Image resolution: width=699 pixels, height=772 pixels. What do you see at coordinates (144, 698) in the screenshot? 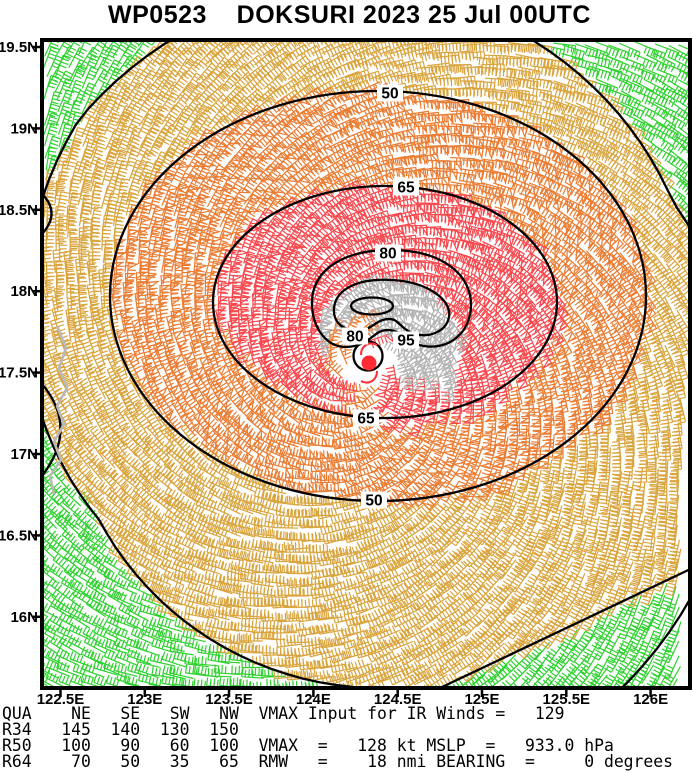
I see `longitude-tick-label: 123E` at bounding box center [144, 698].